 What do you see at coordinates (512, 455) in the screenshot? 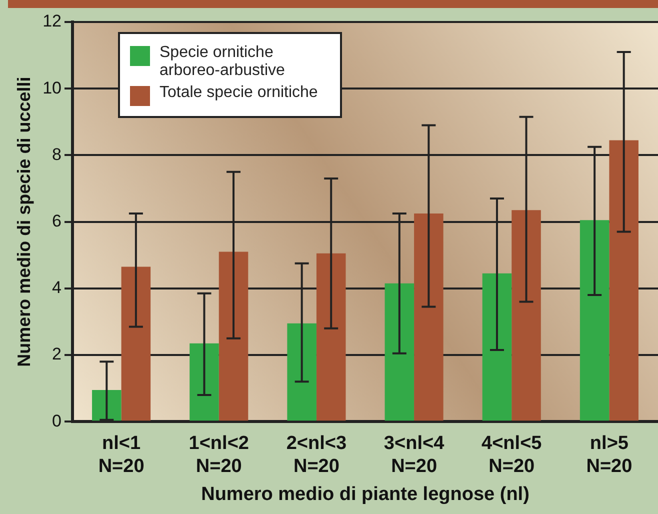
I see `x-tick-label: 4<nl<5 N=20` at bounding box center [512, 455].